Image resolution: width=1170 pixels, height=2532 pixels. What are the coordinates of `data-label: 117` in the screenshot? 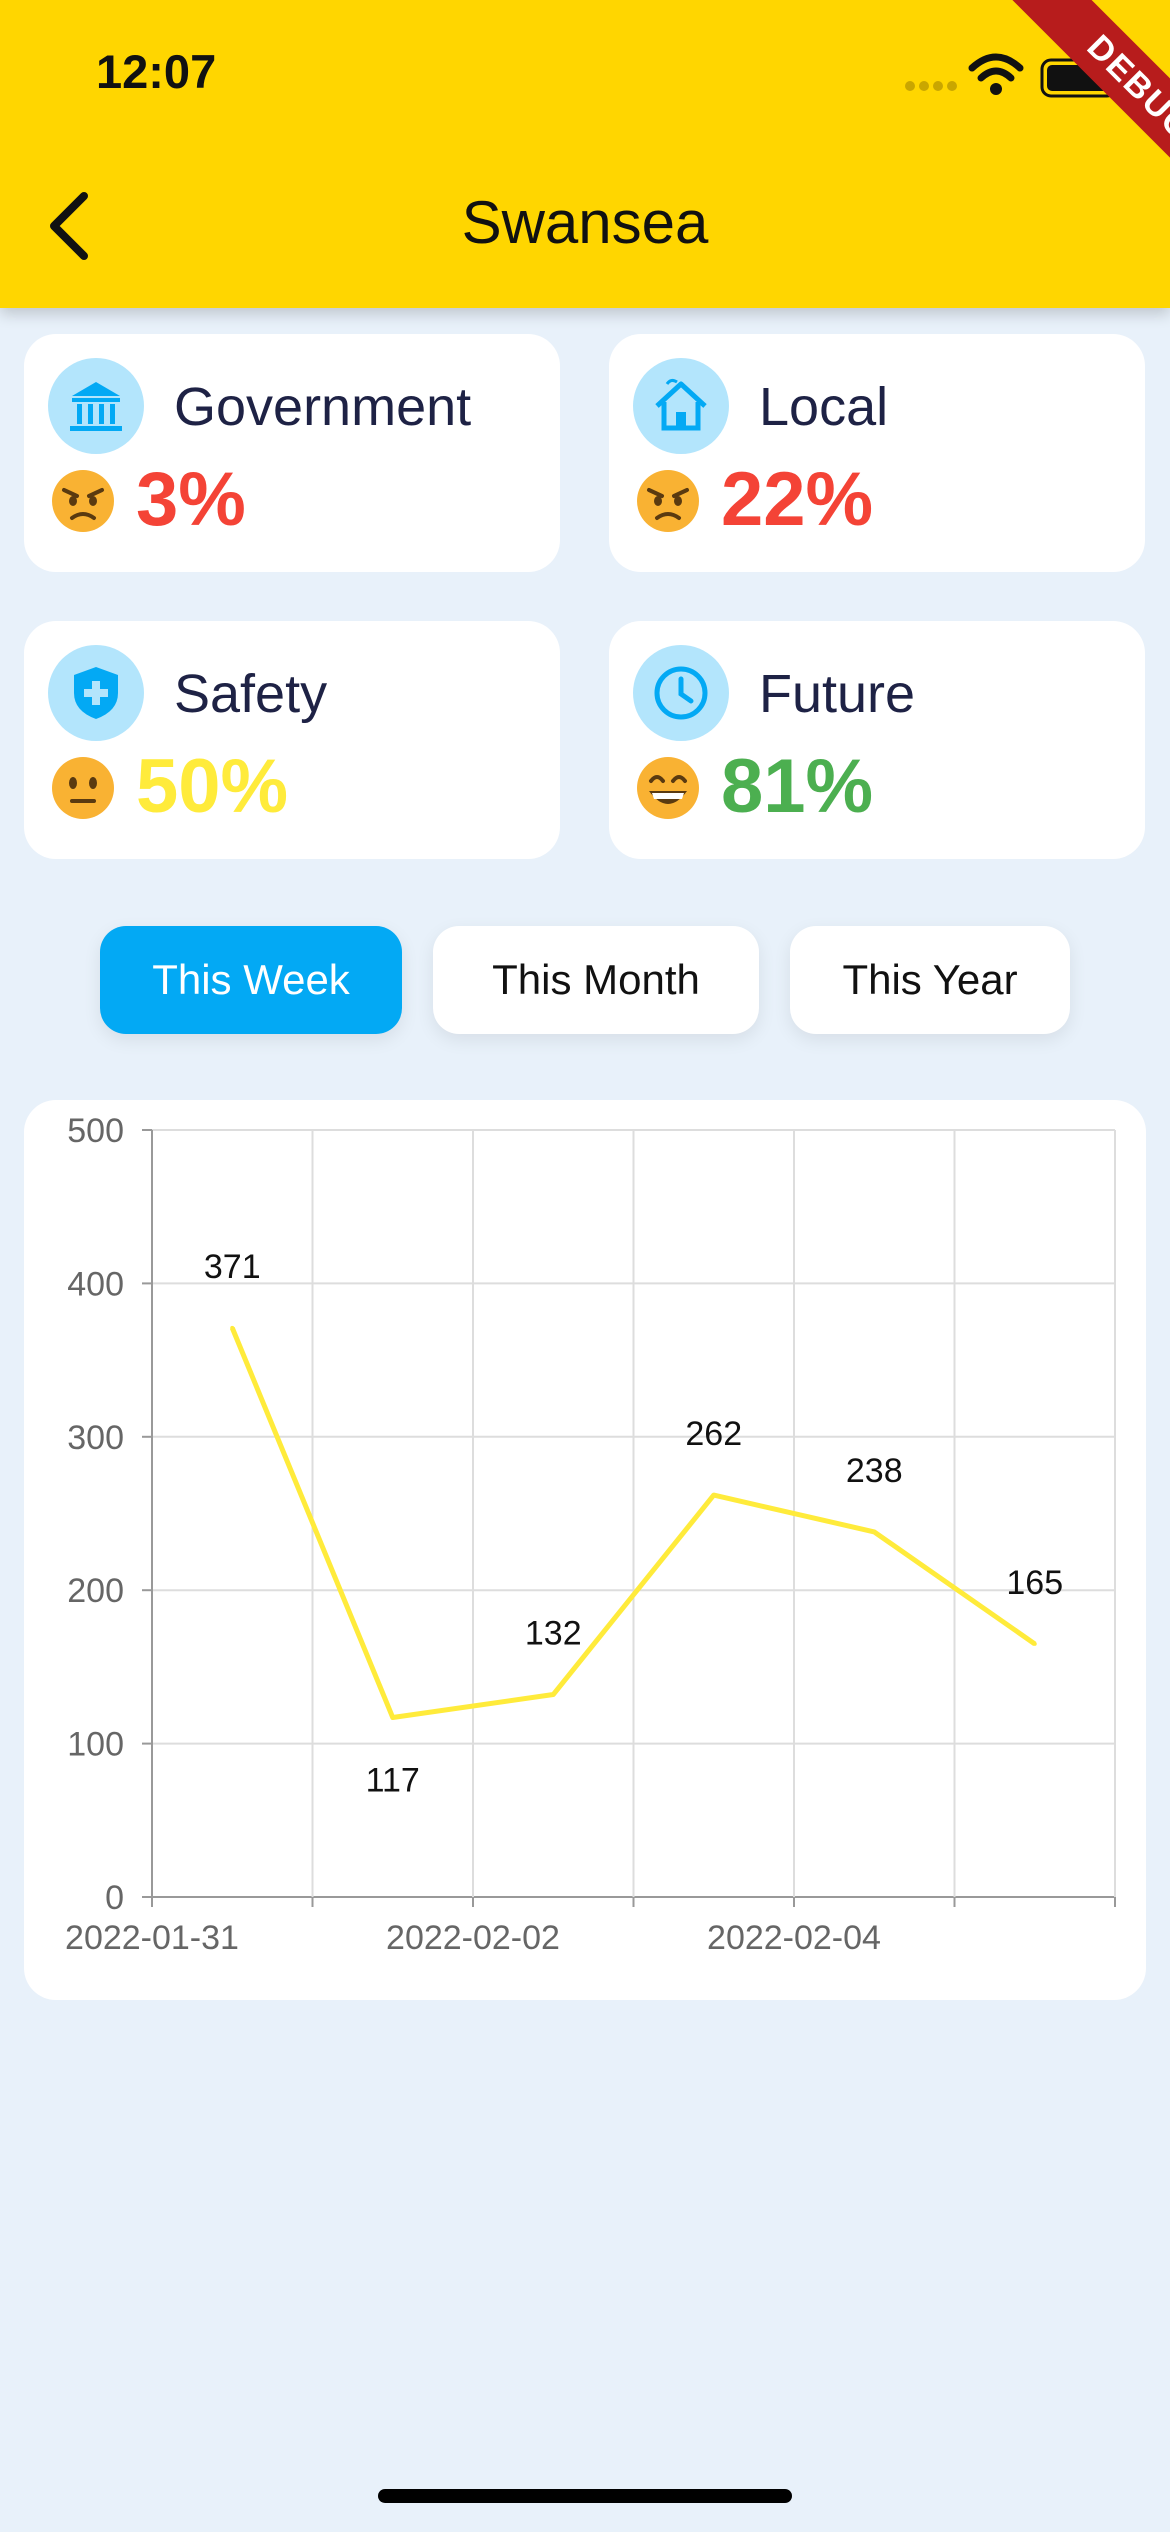 It's located at (393, 1781).